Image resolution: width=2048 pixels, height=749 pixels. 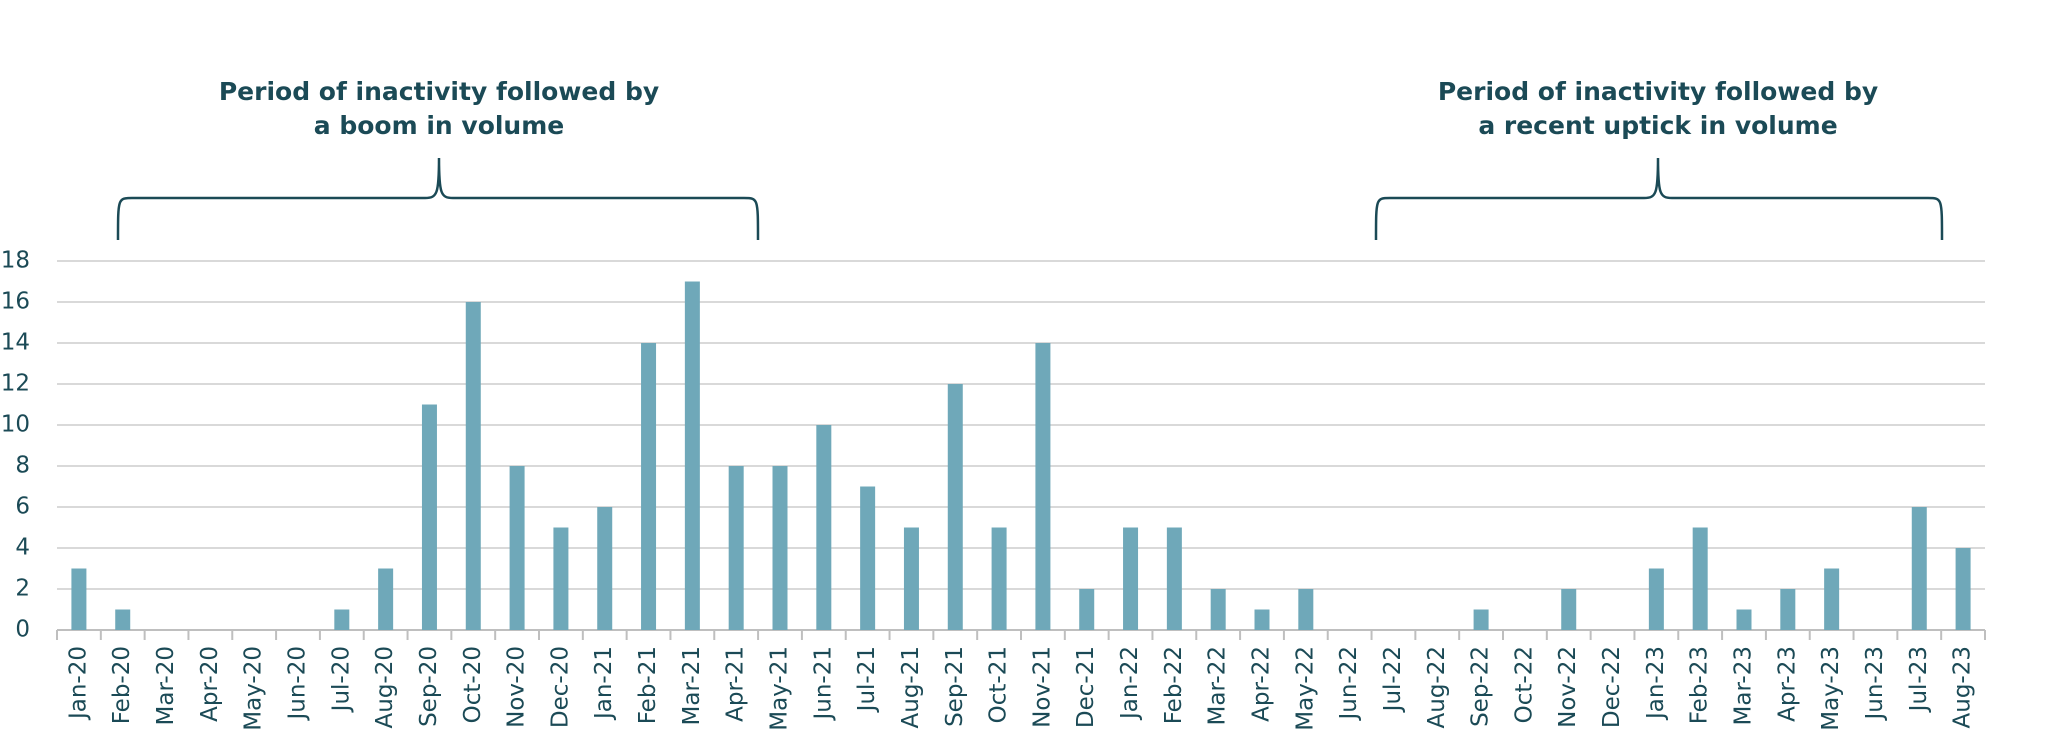 What do you see at coordinates (22, 466) in the screenshot?
I see `y-tick-label: 8` at bounding box center [22, 466].